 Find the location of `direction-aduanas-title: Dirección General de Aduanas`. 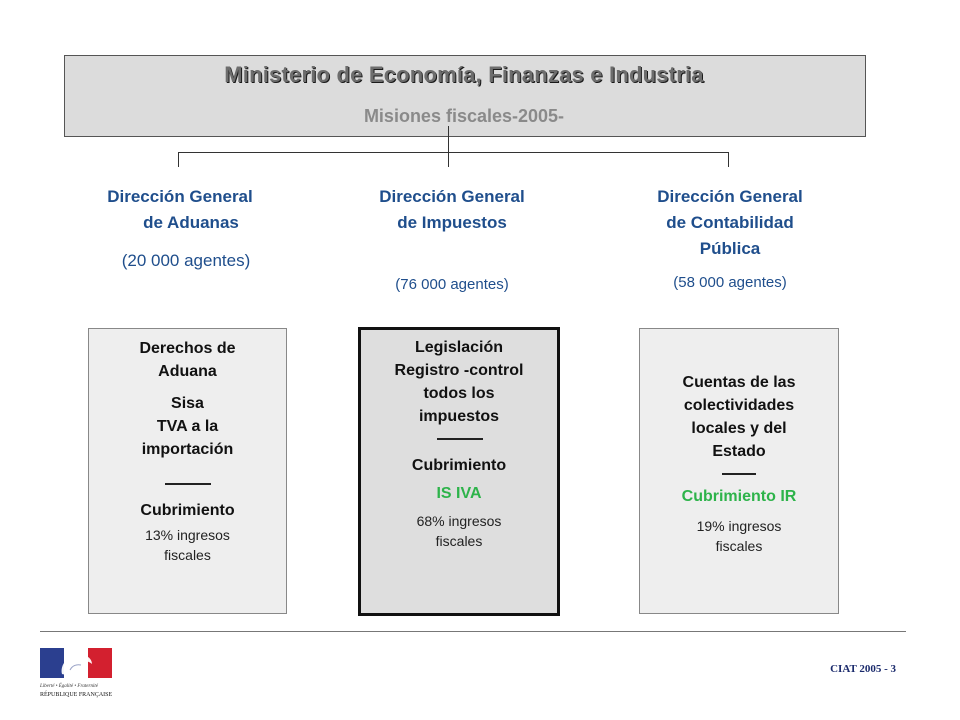

direction-aduanas-title: Dirección General de Aduanas is located at coordinates (180, 210).